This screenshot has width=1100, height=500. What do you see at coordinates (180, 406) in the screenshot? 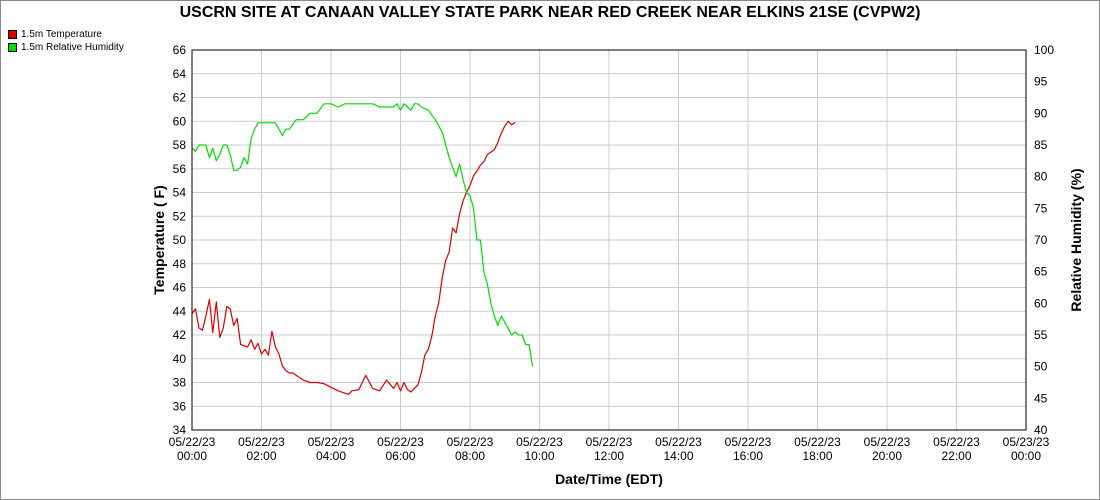
I see `y-tick-left-label: 36` at bounding box center [180, 406].